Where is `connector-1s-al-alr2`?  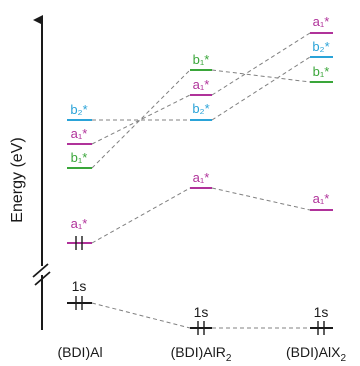 connector-1s-al-alr2 is located at coordinates (141, 315).